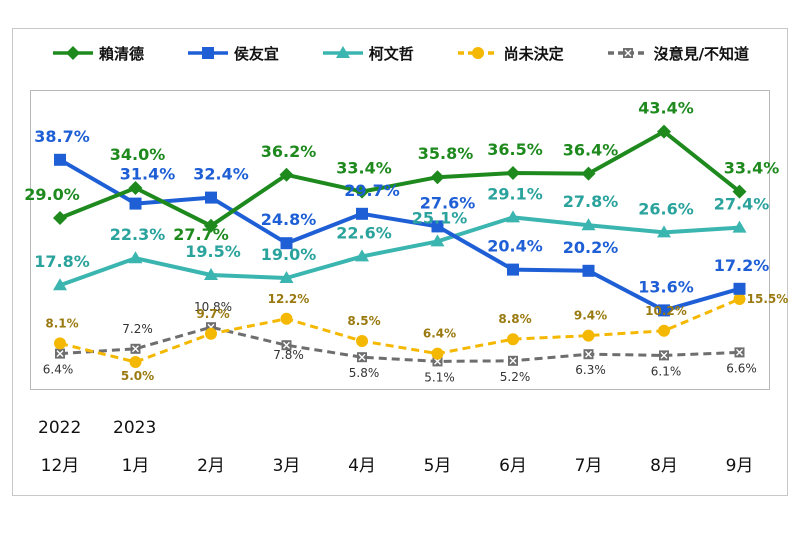  Describe the element at coordinates (399, 344) in the screenshot. I see `series-line-no-opinion` at that location.